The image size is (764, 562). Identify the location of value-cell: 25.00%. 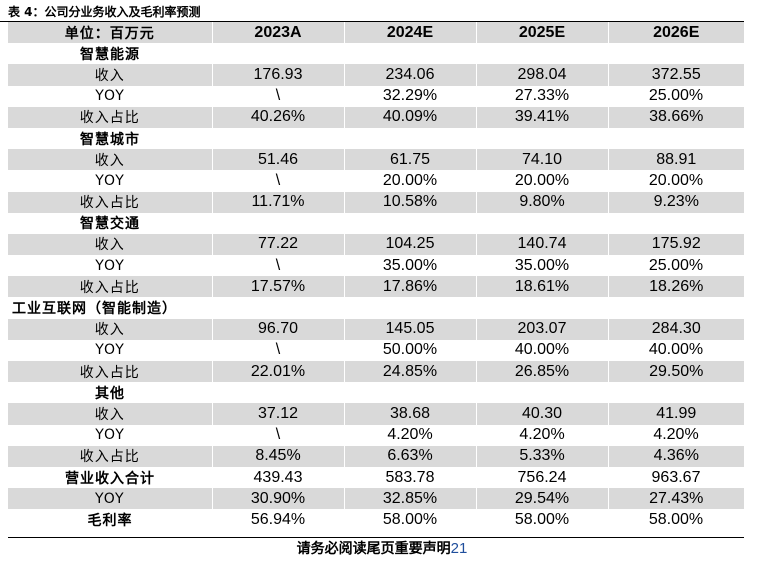
(676, 265).